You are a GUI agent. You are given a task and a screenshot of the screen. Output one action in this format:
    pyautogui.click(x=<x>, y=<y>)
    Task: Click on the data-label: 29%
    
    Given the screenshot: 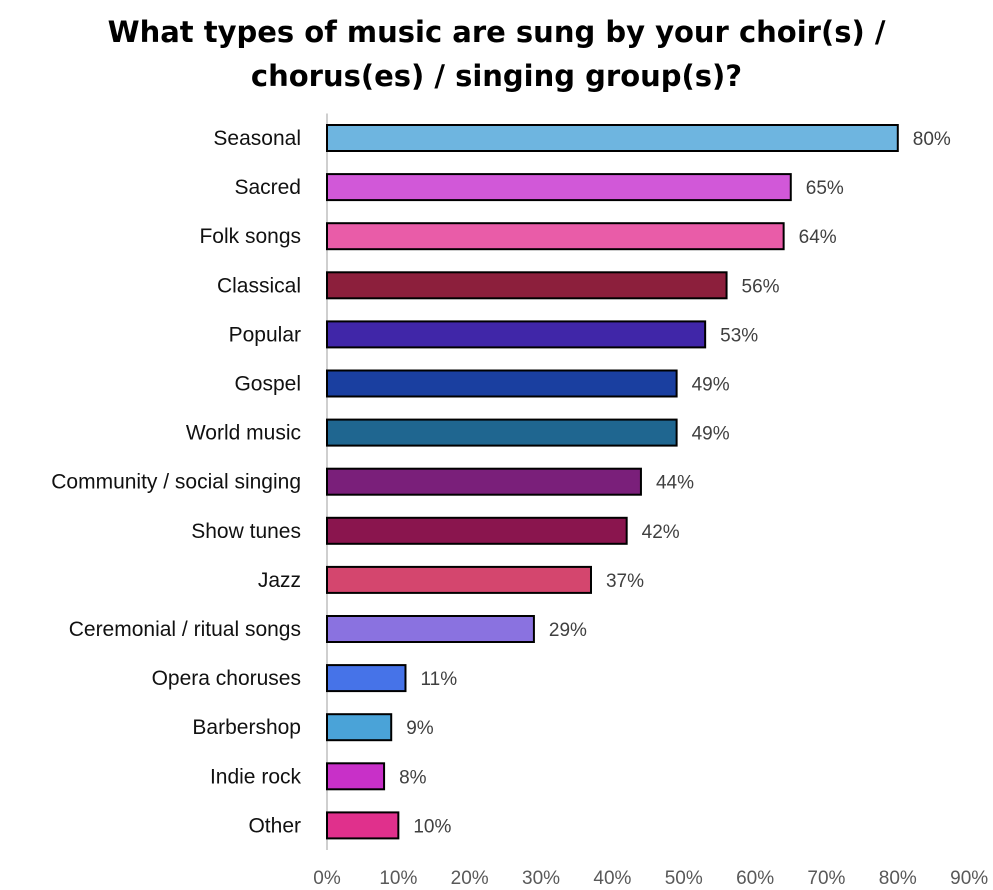 What is the action you would take?
    pyautogui.click(x=568, y=630)
    